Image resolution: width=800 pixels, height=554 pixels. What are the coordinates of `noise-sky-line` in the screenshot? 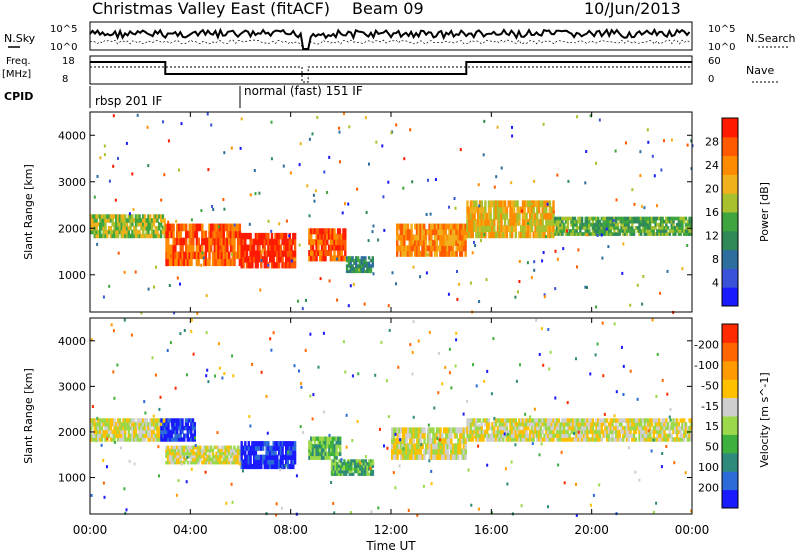 It's located at (390, 38).